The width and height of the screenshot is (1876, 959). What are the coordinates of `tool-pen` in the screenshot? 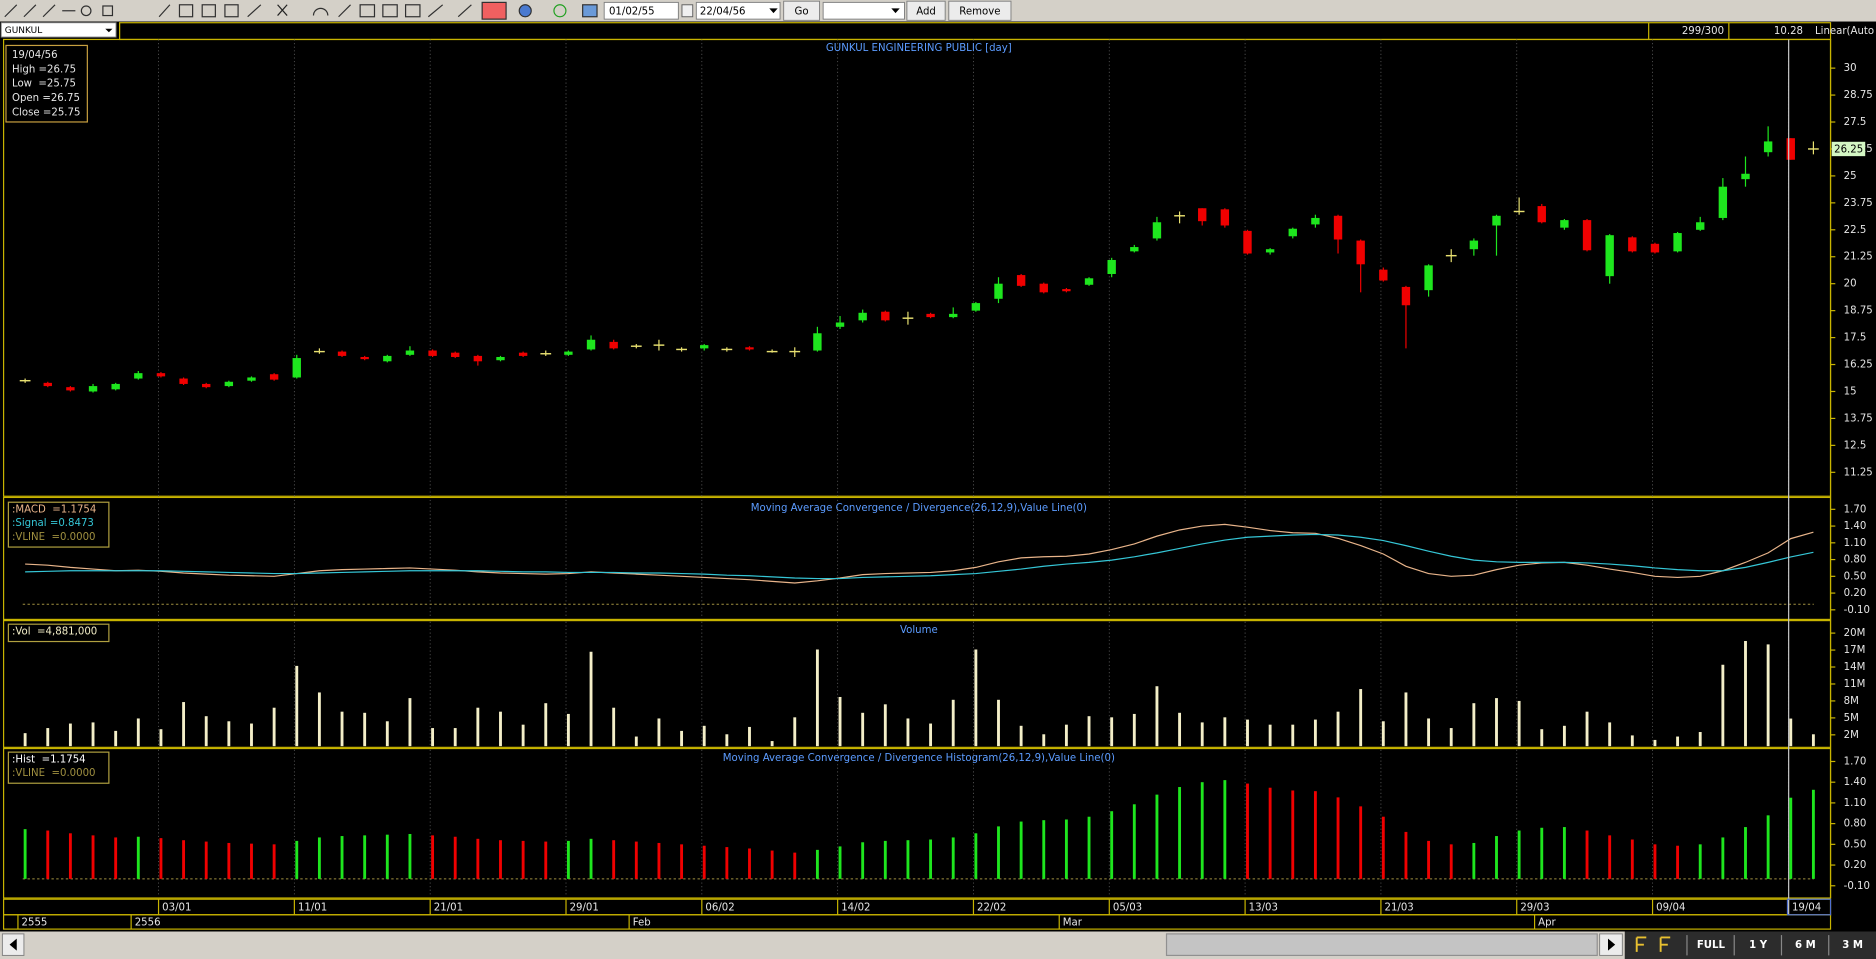 It's located at (164, 11).